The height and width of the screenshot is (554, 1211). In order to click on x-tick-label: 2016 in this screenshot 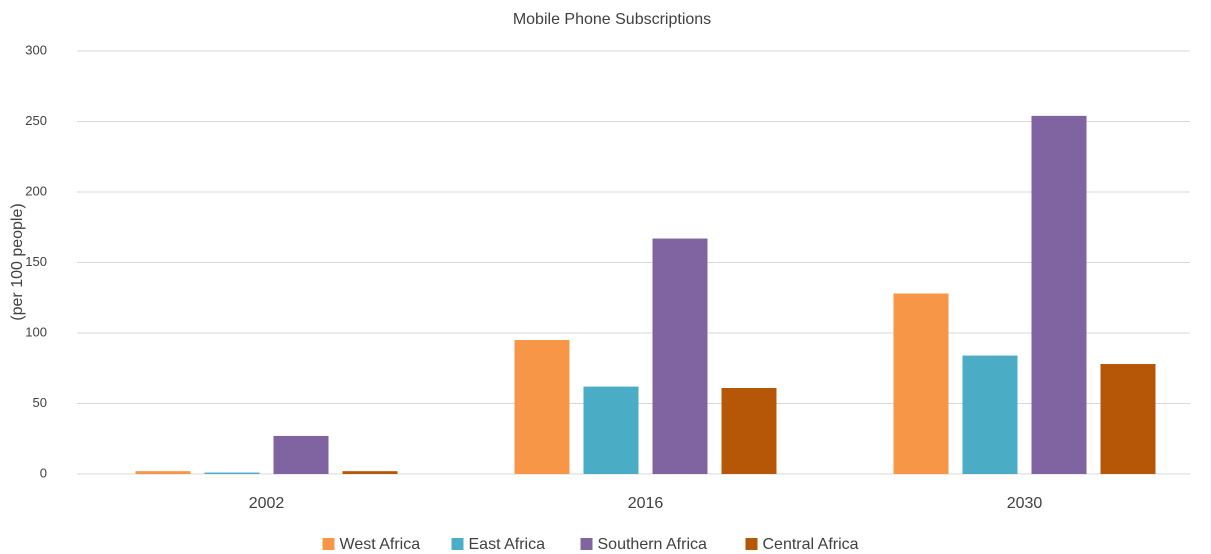, I will do `click(646, 503)`.